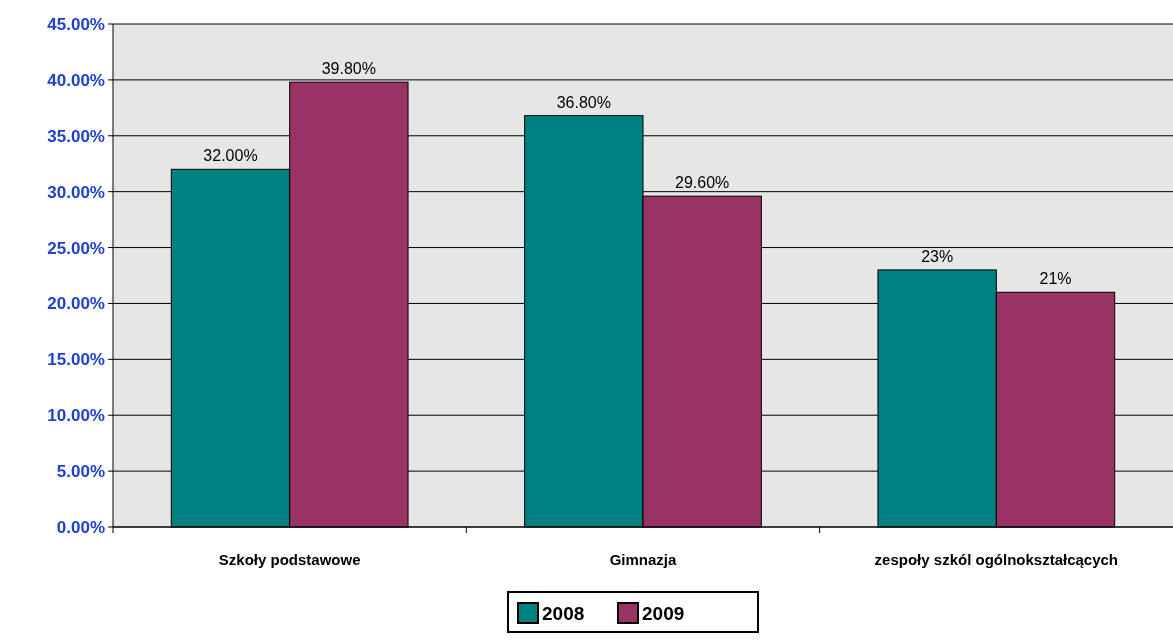  Describe the element at coordinates (76, 360) in the screenshot. I see `y-tick-label: 15.00%` at that location.